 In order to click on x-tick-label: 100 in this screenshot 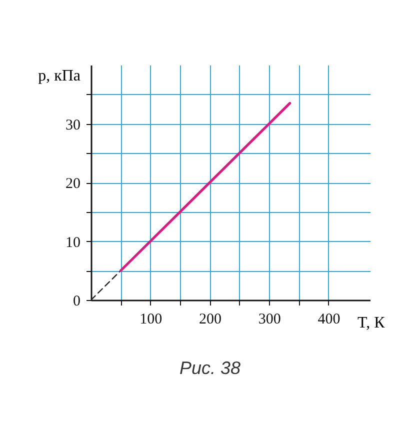, I will do `click(151, 320)`.